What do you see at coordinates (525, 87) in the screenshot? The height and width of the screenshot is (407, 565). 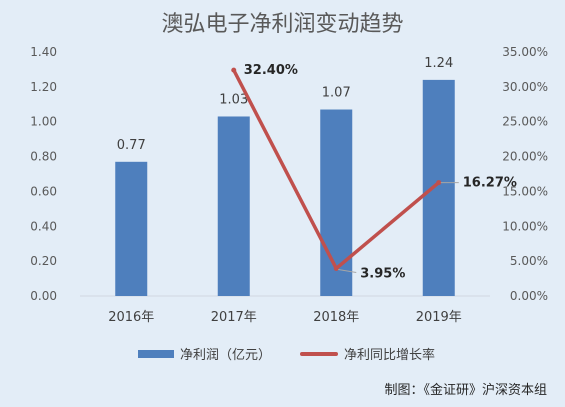 I see `y-right-tick-label: 30.00%` at bounding box center [525, 87].